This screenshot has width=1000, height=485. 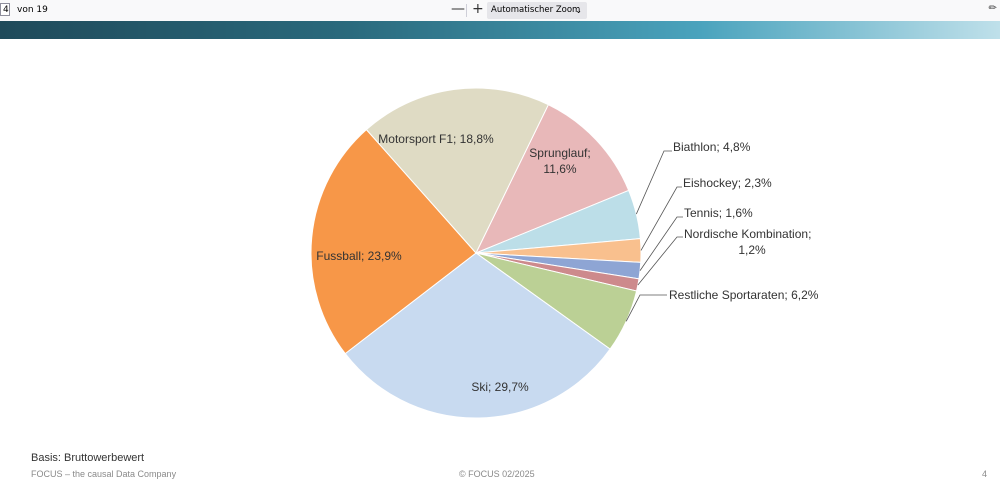 I want to click on slice-label-ski: Ski; 29,7%, so click(x=500, y=387).